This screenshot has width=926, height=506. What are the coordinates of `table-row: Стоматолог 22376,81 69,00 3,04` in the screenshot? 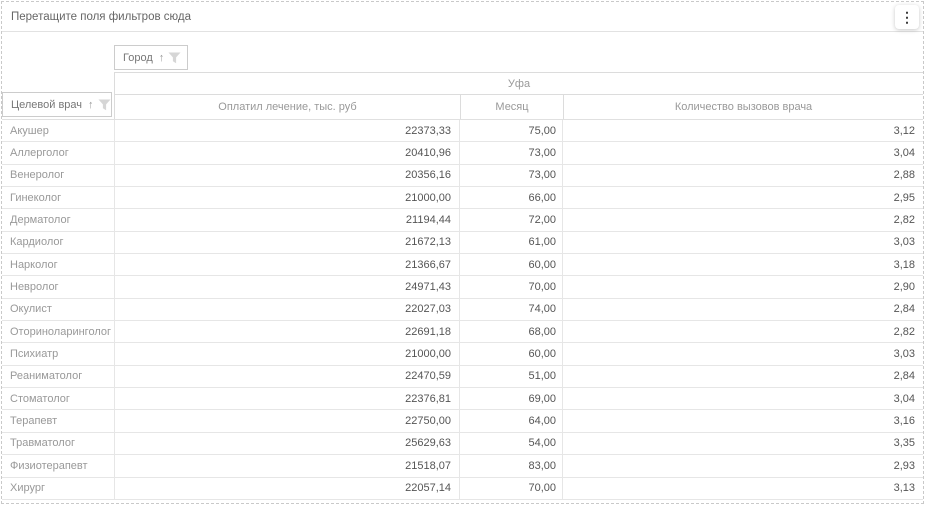 It's located at (462, 399).